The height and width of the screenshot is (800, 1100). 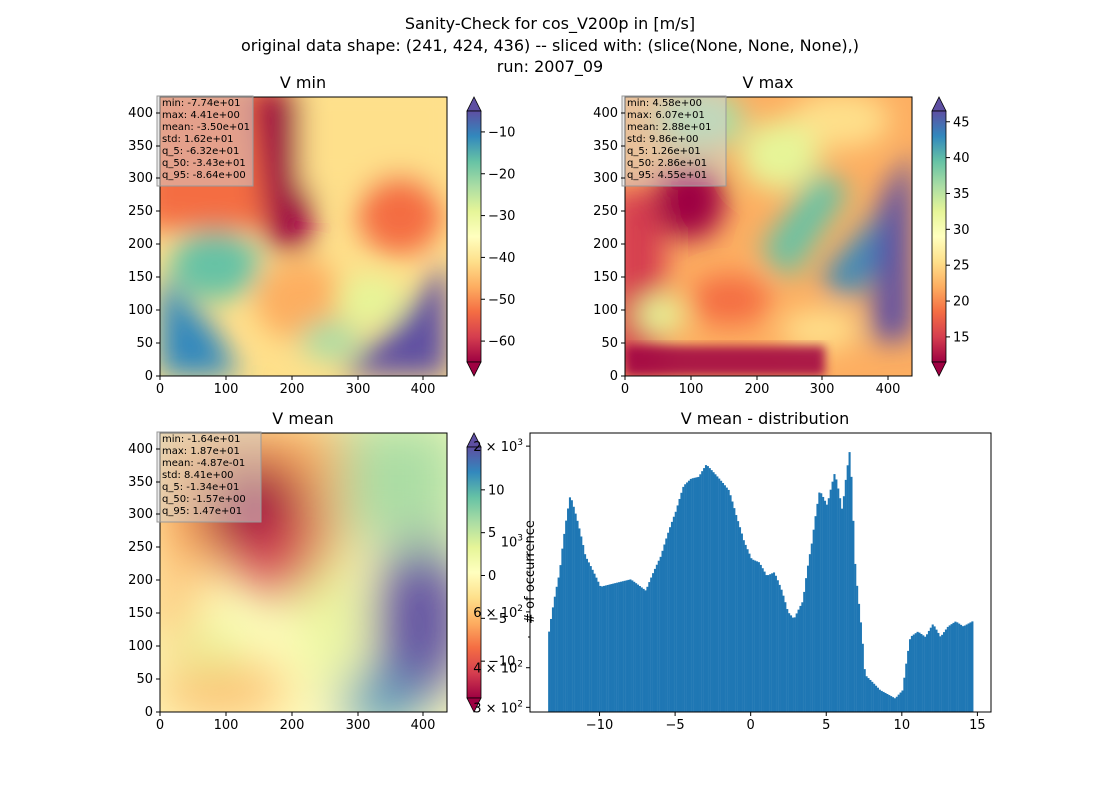 I want to click on vmean-stat-mean: mean: -4.87e-01, so click(x=203, y=463).